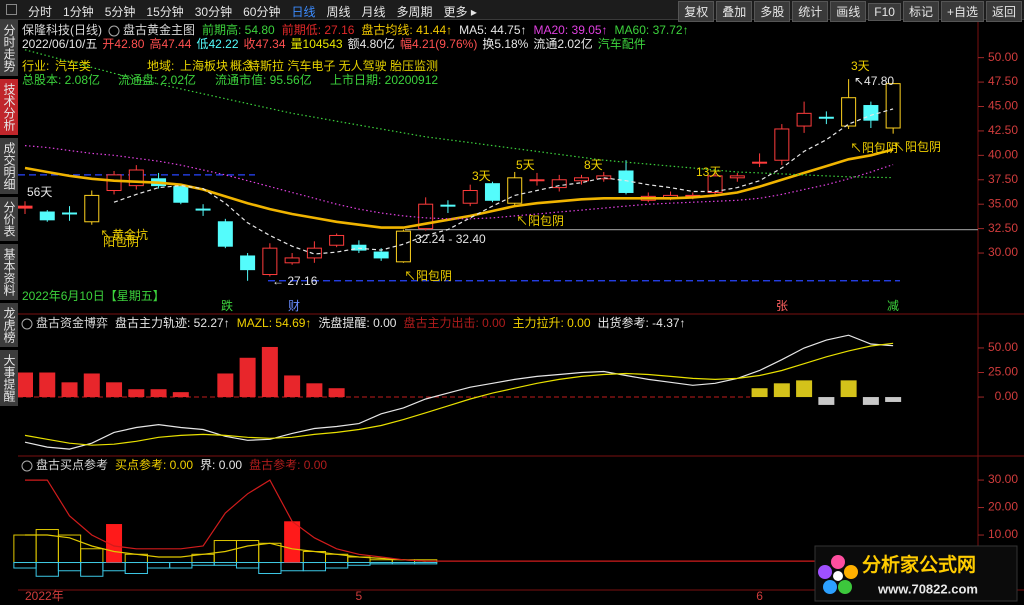 The image size is (1024, 605). Describe the element at coordinates (838, 576) in the screenshot. I see `logo-center` at that location.